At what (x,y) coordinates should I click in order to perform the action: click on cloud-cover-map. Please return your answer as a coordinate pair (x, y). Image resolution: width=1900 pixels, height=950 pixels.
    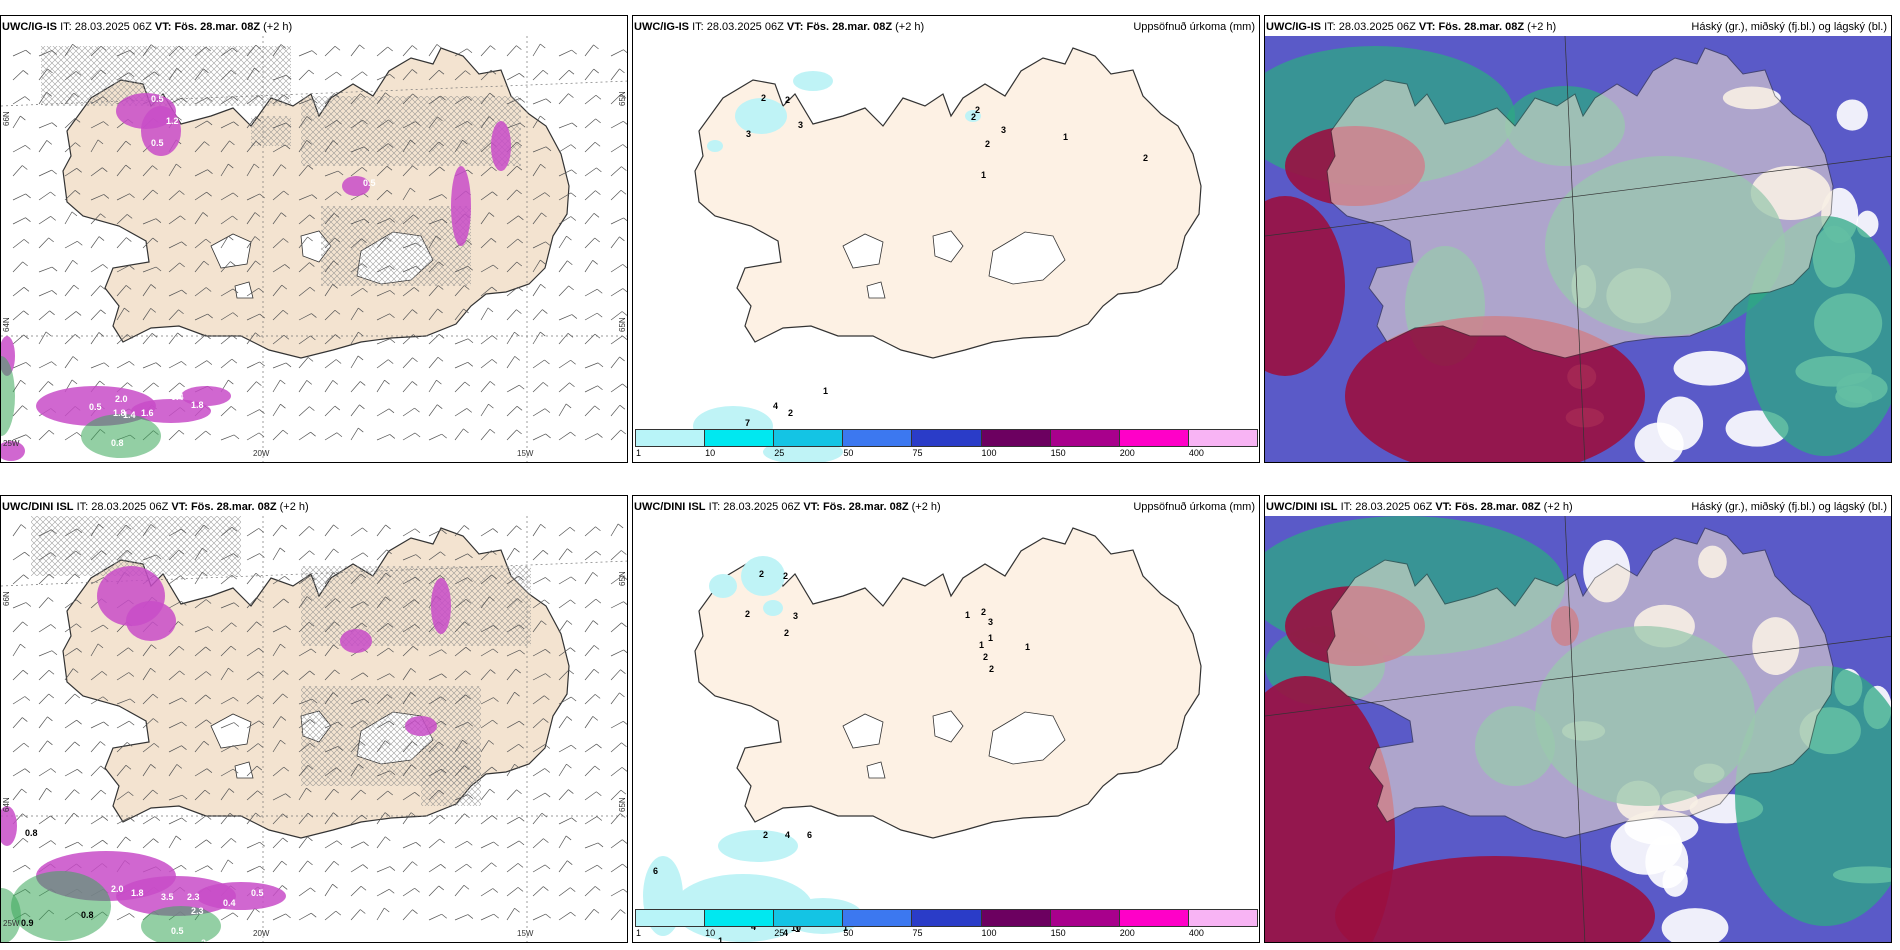
    Looking at the image, I should click on (1578, 249).